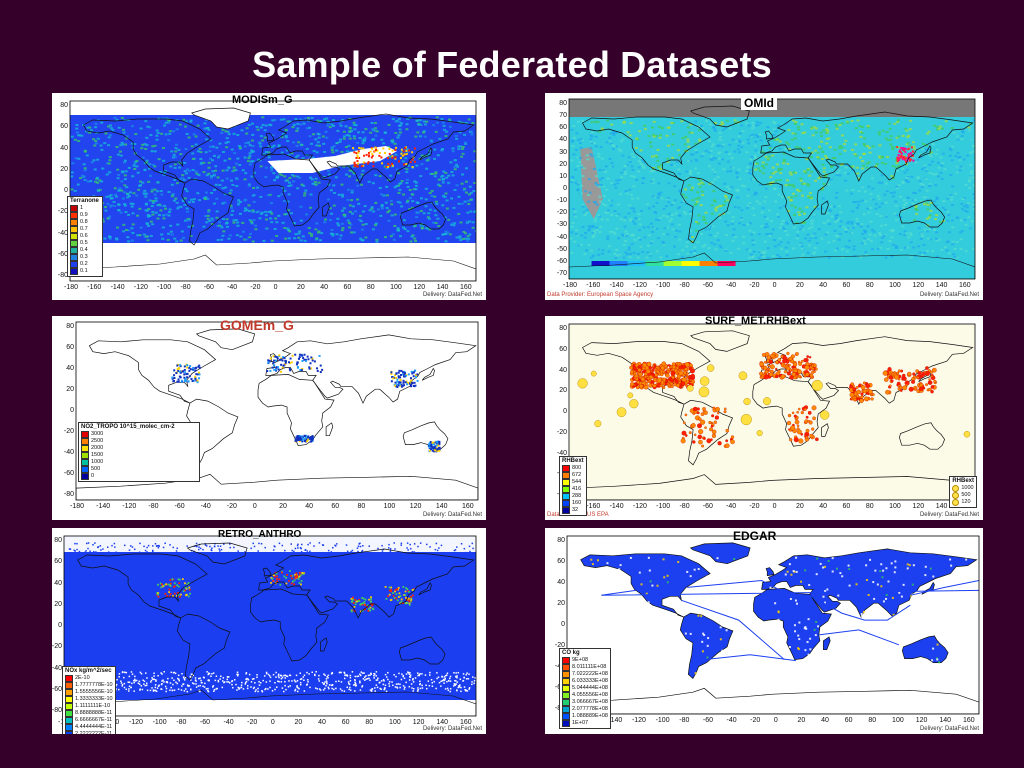 The image size is (1024, 768). What do you see at coordinates (442, 722) in the screenshot?
I see `x-tick-label: 140` at bounding box center [442, 722].